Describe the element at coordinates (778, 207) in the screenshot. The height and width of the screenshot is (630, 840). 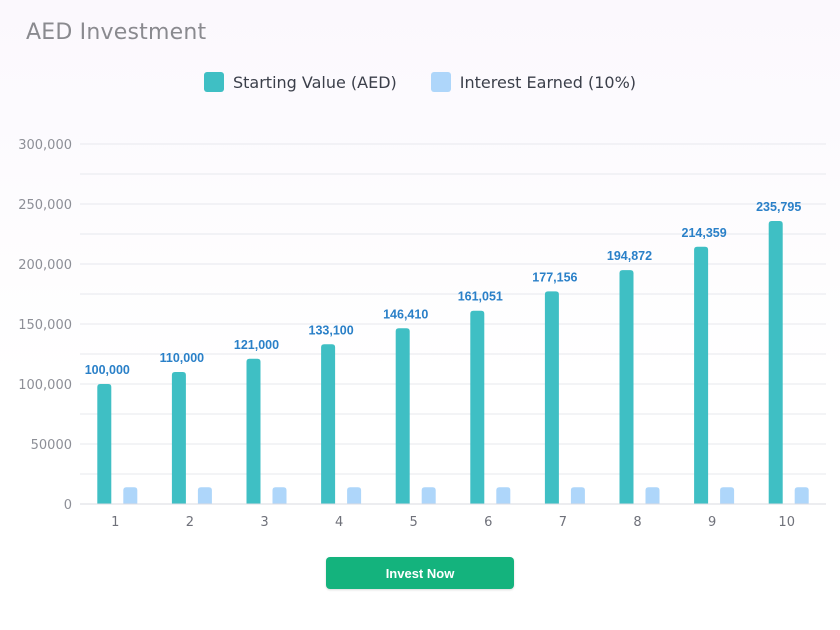
I see `data-label: 235,795` at that location.